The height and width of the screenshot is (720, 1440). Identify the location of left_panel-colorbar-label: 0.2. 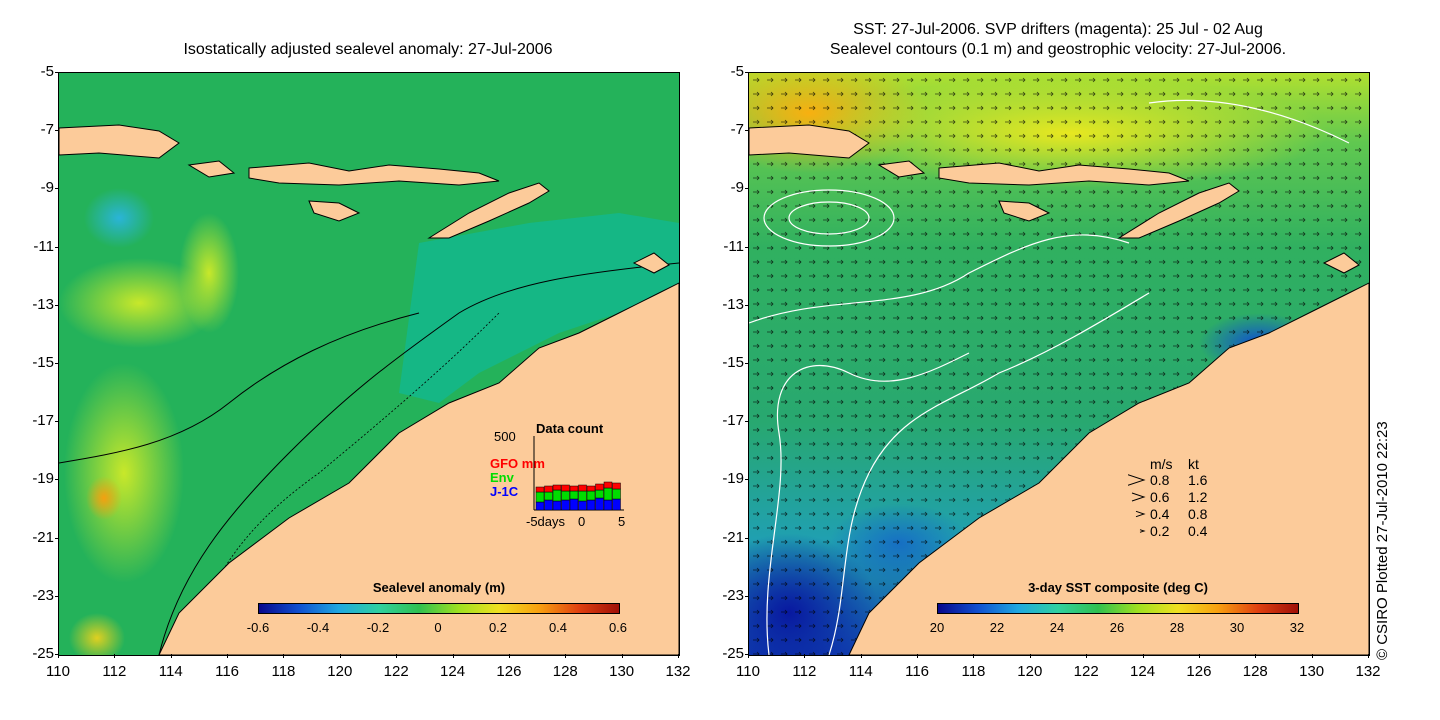
(498, 627).